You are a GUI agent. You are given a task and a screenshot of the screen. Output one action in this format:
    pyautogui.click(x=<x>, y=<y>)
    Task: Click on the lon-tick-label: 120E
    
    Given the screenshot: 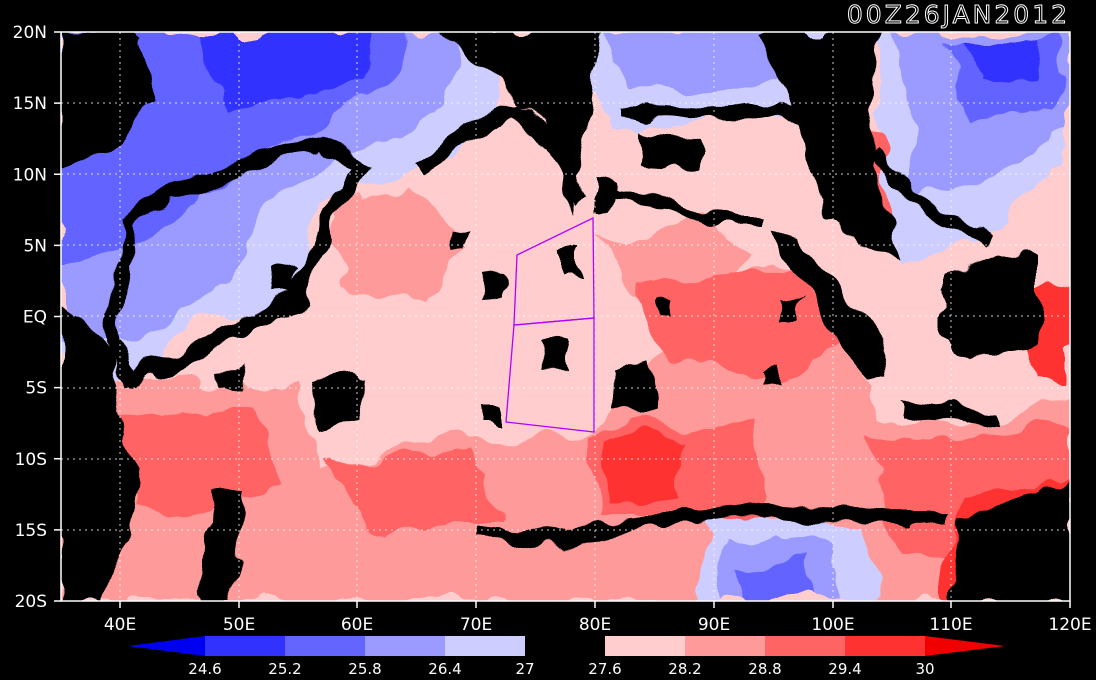 What is the action you would take?
    pyautogui.click(x=1069, y=625)
    